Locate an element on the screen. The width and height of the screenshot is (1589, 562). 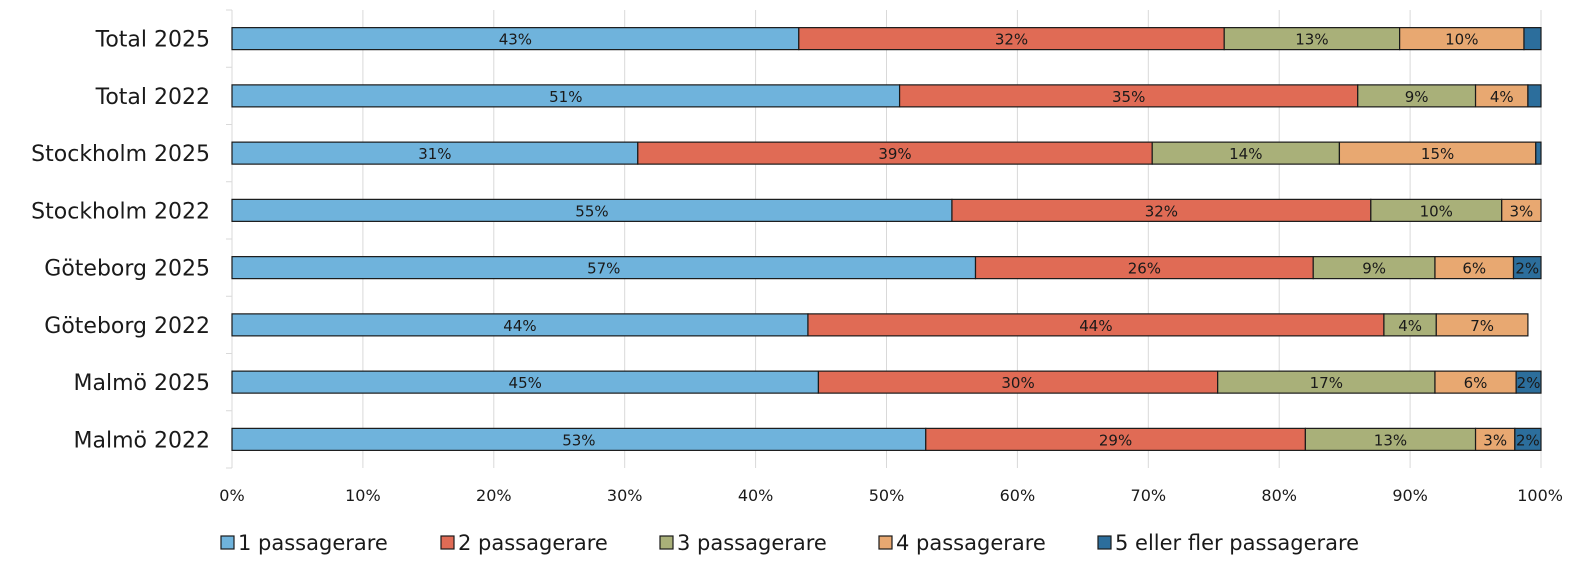
data-label: 45% is located at coordinates (525, 383).